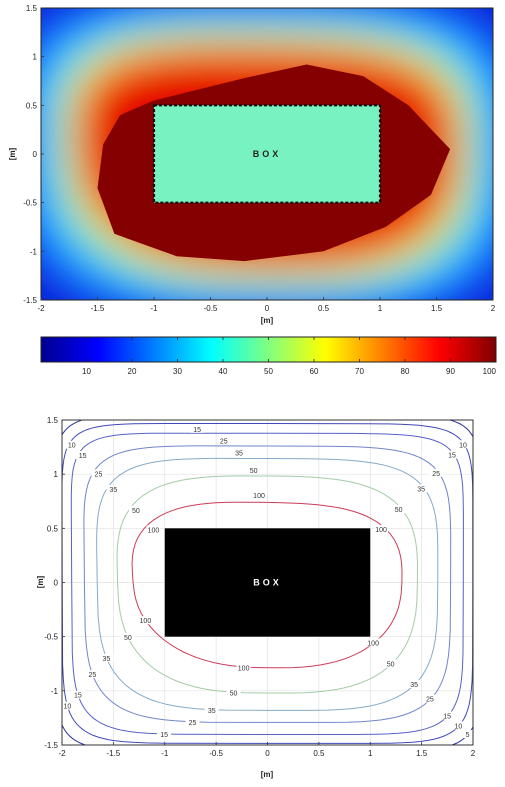 The image size is (505, 787). Describe the element at coordinates (12, 153) in the screenshot. I see `heatmap-y-axis-label: [m]` at that location.